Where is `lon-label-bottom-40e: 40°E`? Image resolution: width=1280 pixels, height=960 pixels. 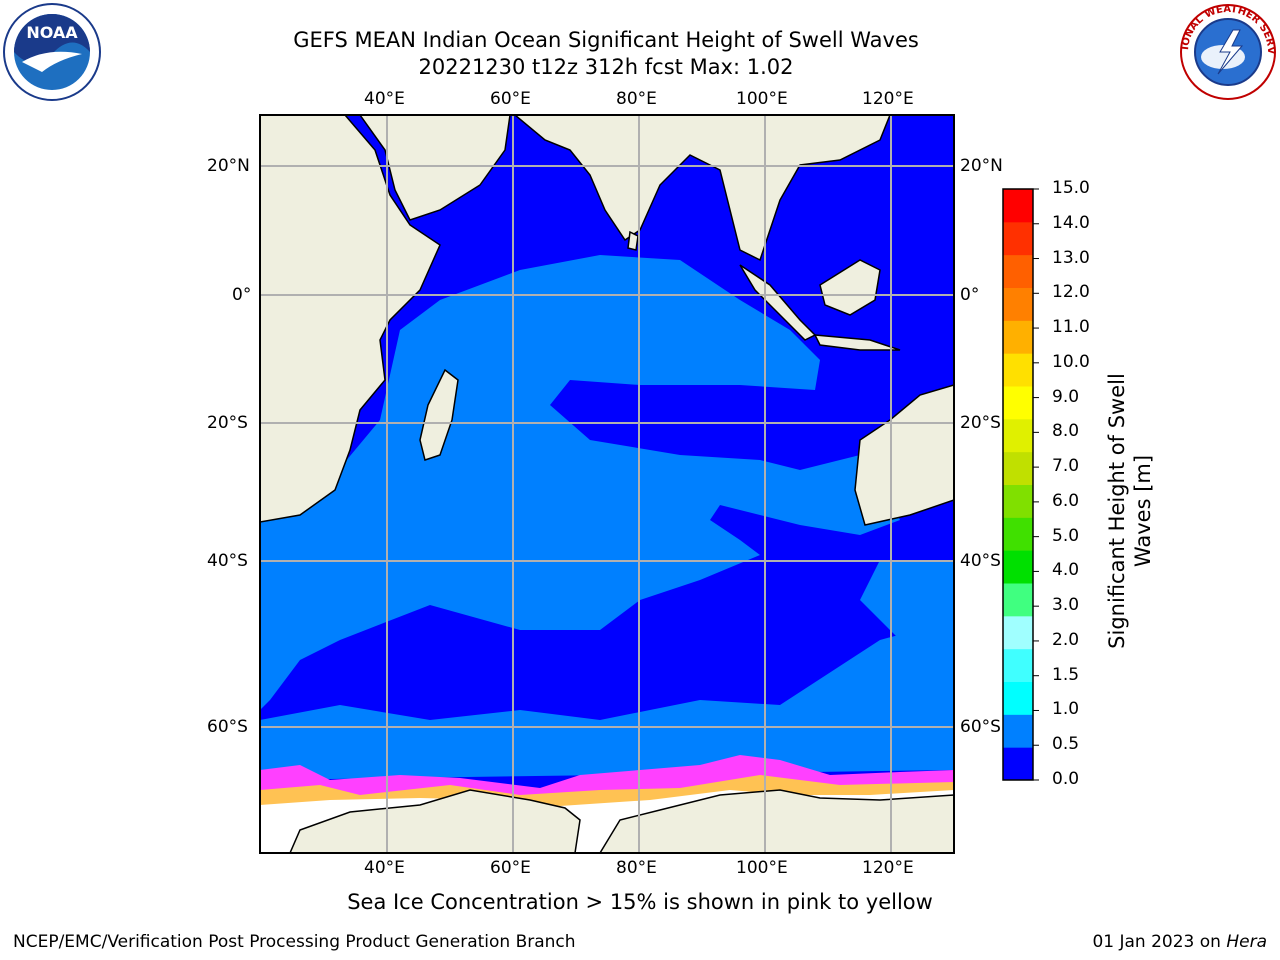 lon-label-bottom-40e: 40°E is located at coordinates (384, 868).